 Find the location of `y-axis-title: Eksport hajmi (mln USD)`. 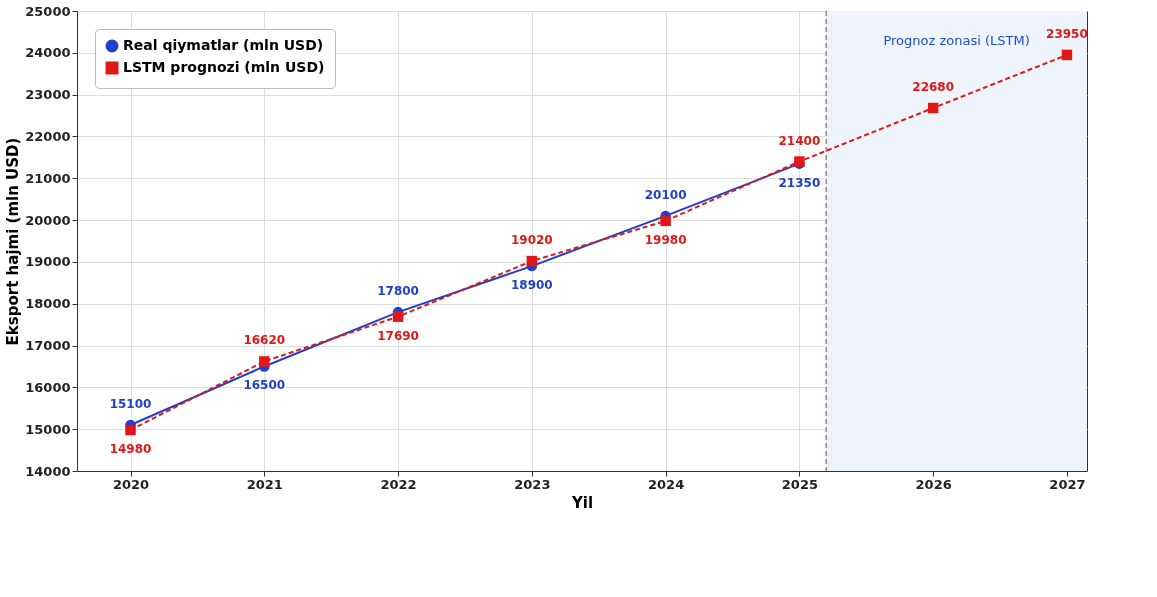

y-axis-title: Eksport hajmi (mln USD) is located at coordinates (13, 241).